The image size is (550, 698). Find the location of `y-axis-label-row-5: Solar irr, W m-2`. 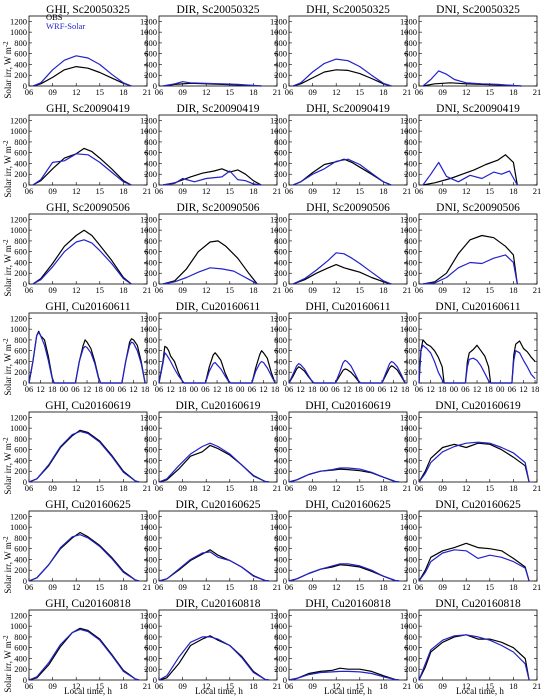

y-axis-label-row-5: Solar irr, W m-2 is located at coordinates (7, 466).